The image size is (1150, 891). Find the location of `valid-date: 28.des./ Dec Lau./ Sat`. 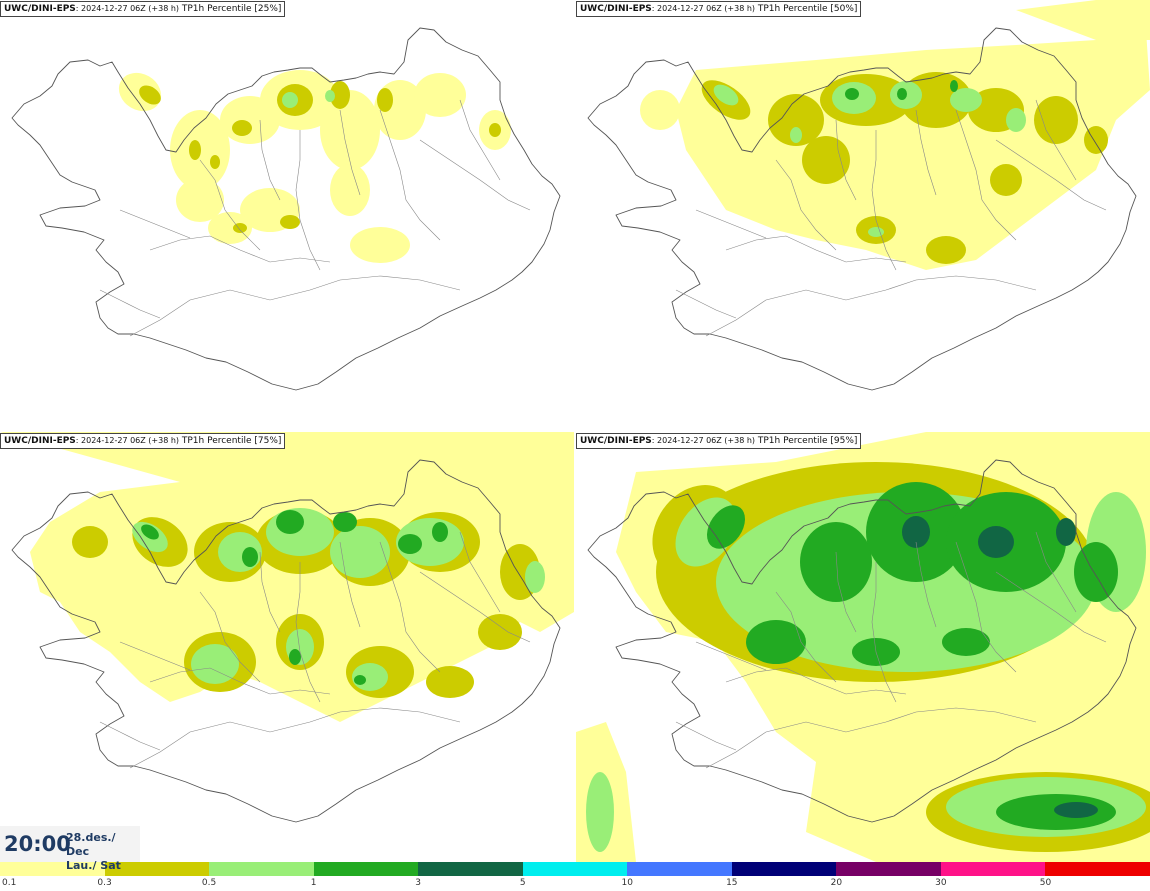

valid-date: 28.des./ Dec Lau./ Sat is located at coordinates (103, 852).